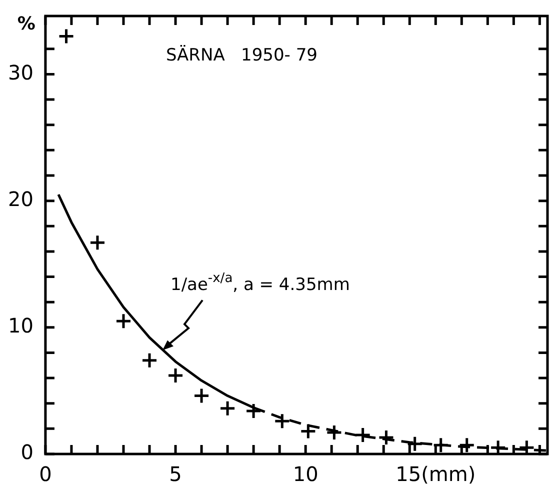 The height and width of the screenshot is (492, 557). I want to click on x-tick-label: 5, so click(175, 474).